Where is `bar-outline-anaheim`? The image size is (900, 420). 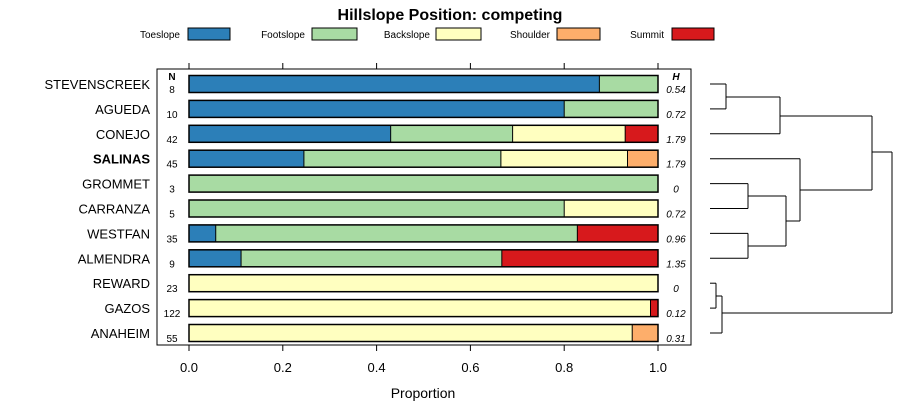
bar-outline-anaheim is located at coordinates (423, 333).